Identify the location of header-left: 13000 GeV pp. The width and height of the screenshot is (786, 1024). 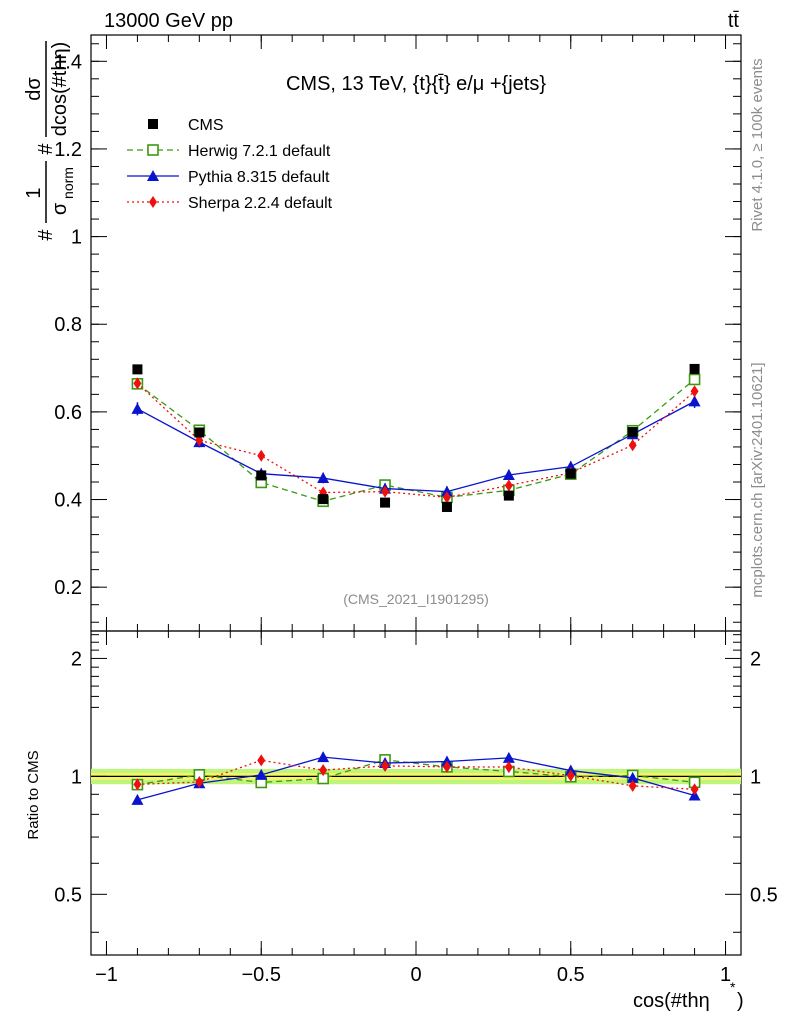
(168, 21).